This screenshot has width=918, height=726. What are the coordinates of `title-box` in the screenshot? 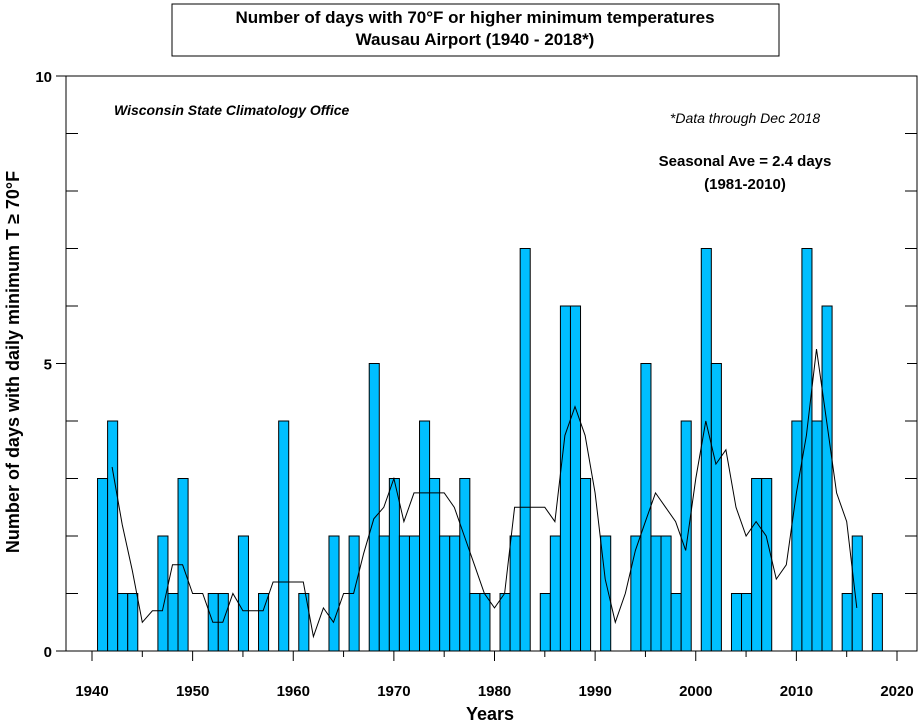 It's located at (475, 30).